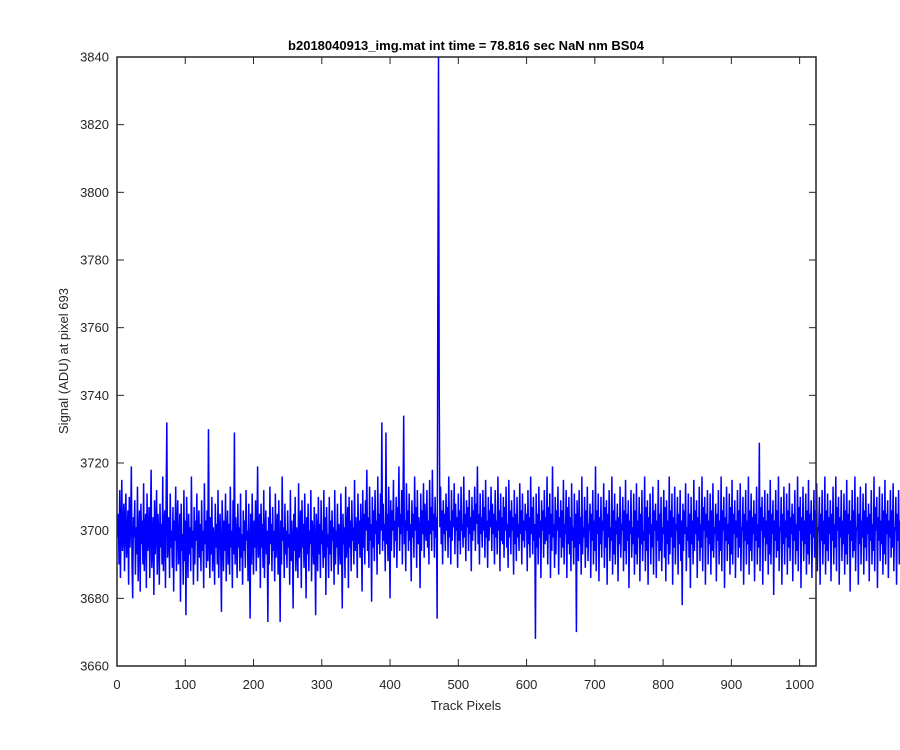 The height and width of the screenshot is (750, 900). I want to click on x-tick-label-800: 800, so click(663, 684).